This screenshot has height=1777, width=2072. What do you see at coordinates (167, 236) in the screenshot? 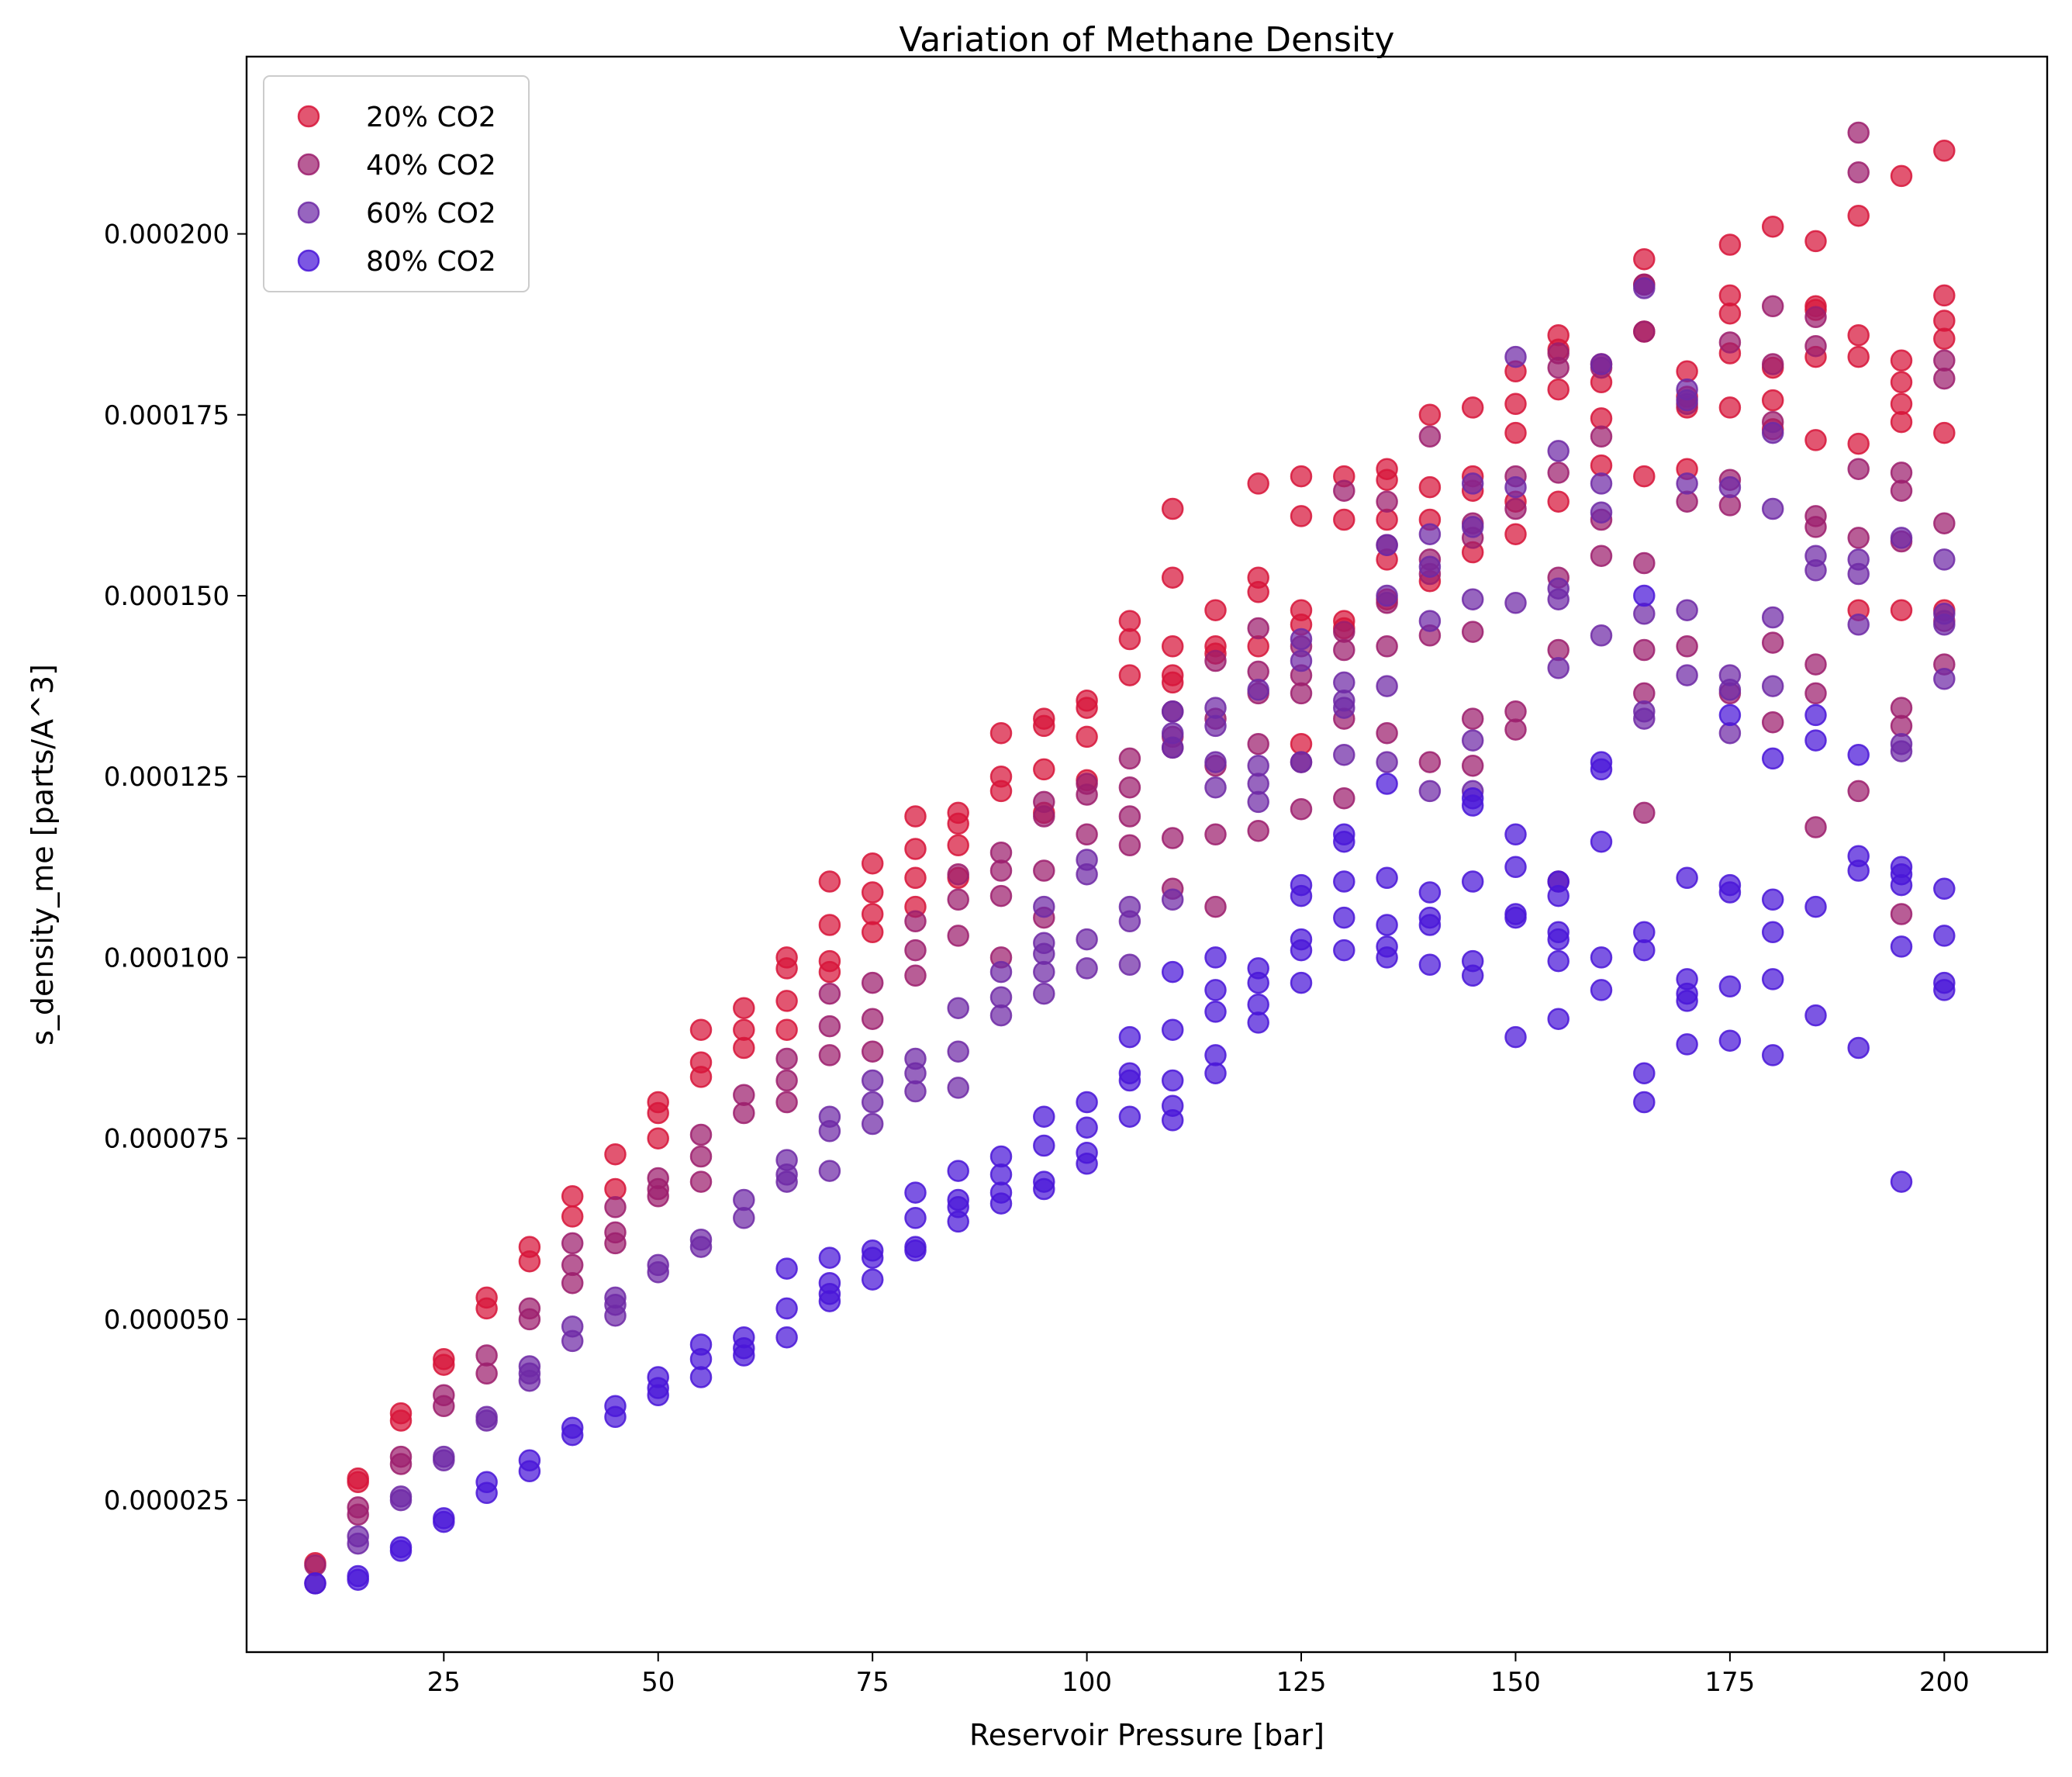
I see `y-tick-label: 0.000200` at bounding box center [167, 236].